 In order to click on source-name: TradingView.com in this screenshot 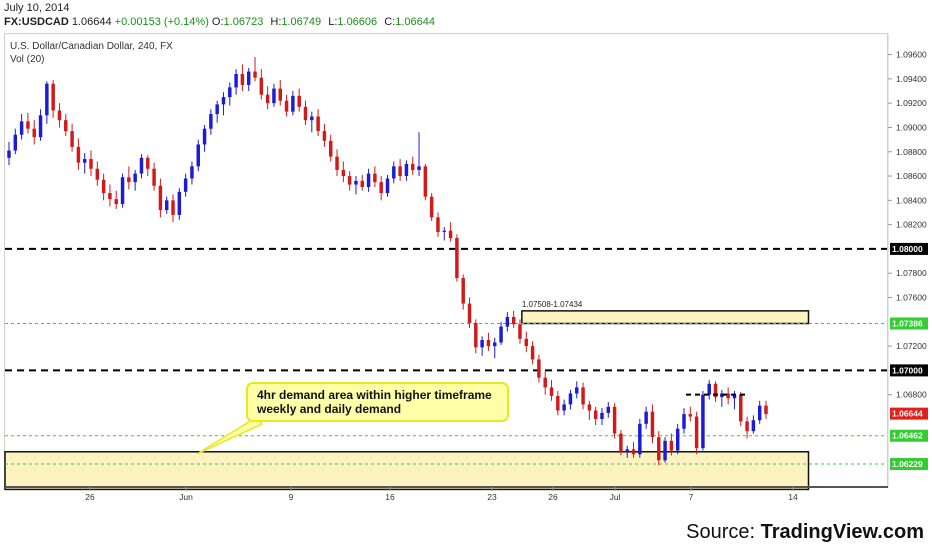, I will do `click(842, 532)`.